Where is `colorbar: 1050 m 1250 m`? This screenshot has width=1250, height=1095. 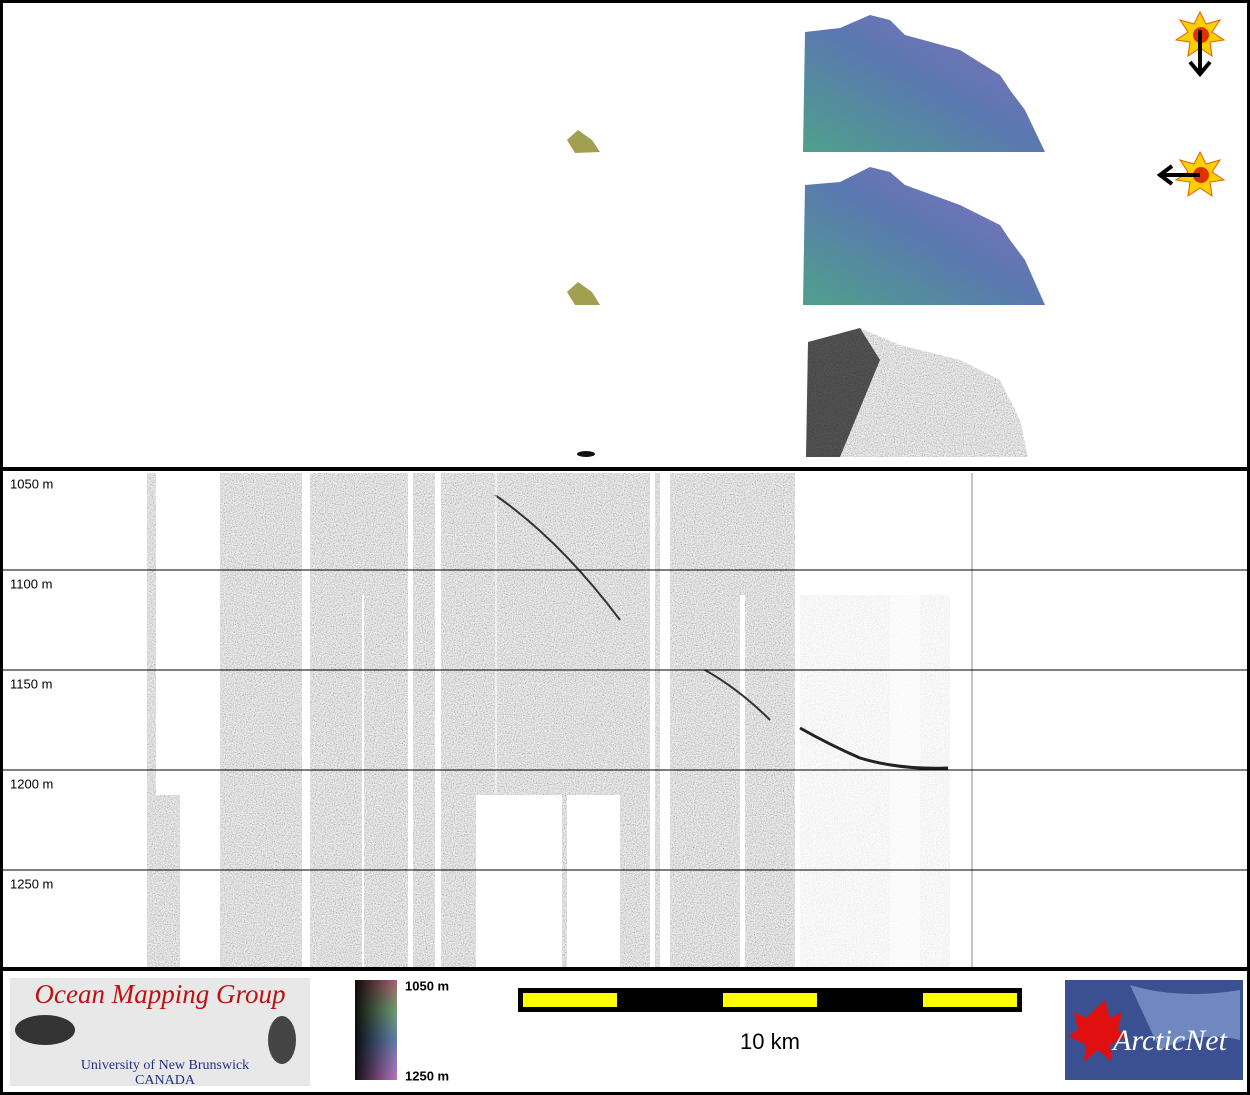
colorbar: 1050 m 1250 m is located at coordinates (402, 1030).